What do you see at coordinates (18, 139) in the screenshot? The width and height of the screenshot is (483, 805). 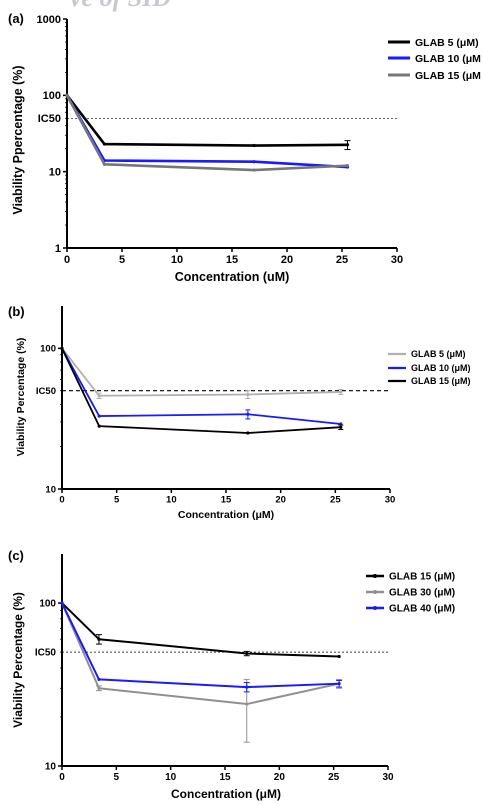 I see `y-axis-label: Viability Ppercentage (%)` at bounding box center [18, 139].